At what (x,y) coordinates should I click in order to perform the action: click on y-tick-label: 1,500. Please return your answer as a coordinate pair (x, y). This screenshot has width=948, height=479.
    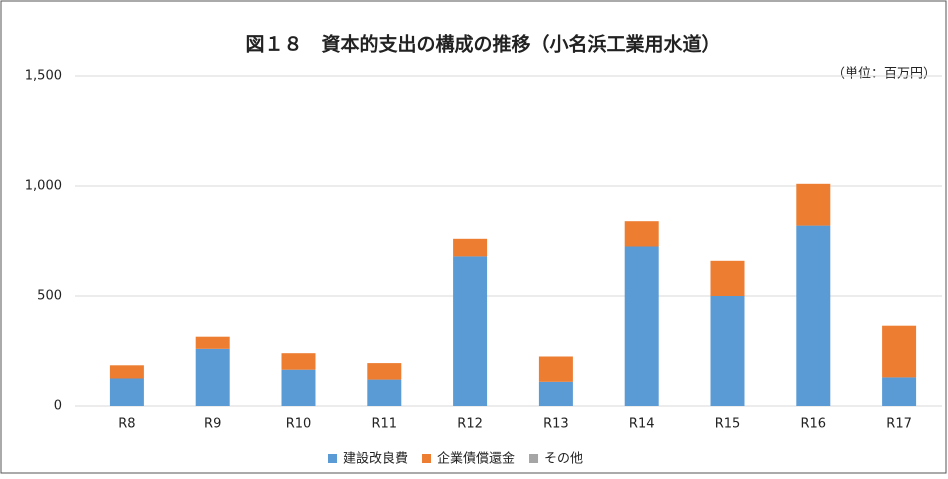
    Looking at the image, I should click on (43, 76).